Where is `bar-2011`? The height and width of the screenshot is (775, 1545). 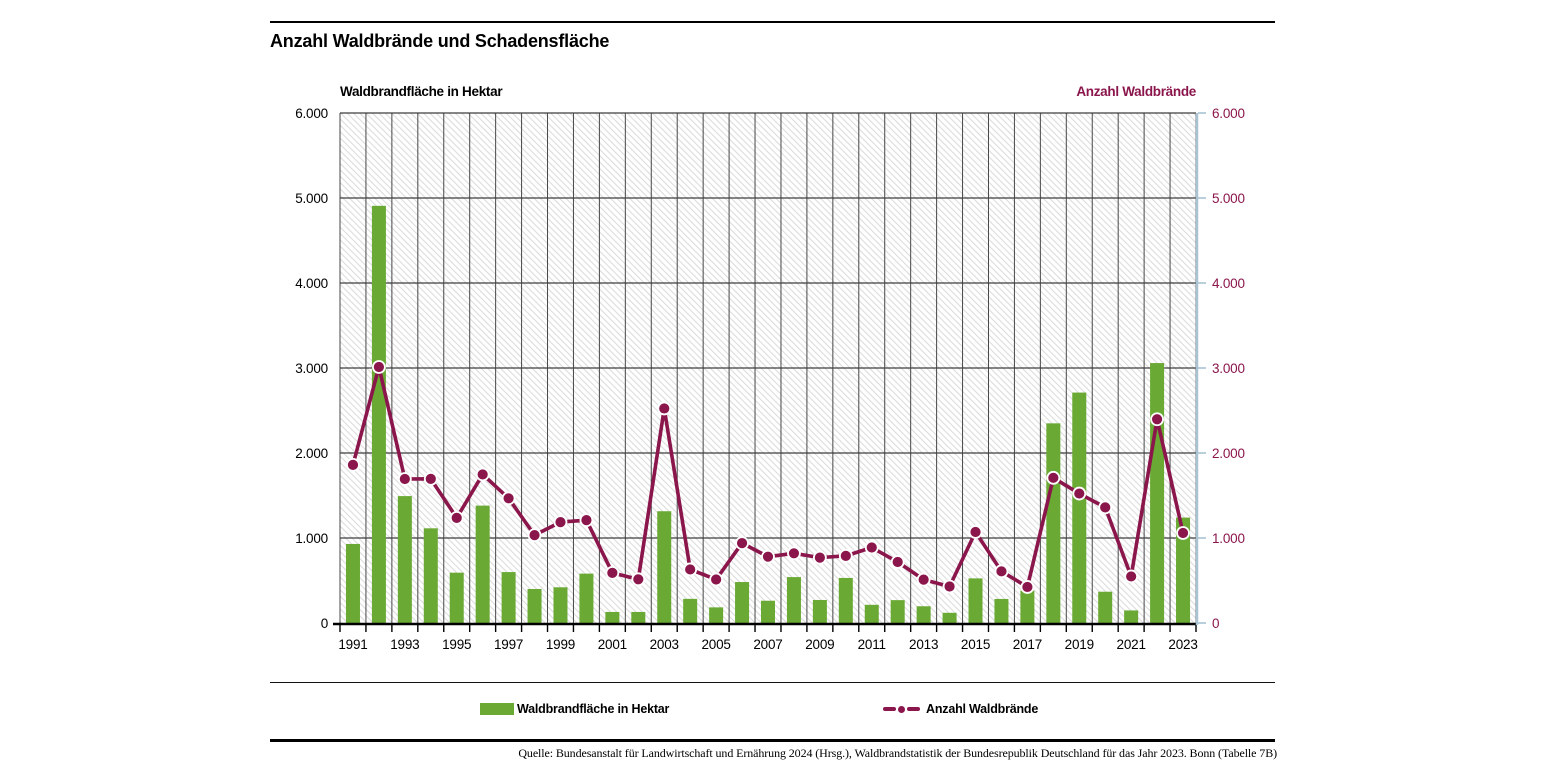 bar-2011 is located at coordinates (871, 613).